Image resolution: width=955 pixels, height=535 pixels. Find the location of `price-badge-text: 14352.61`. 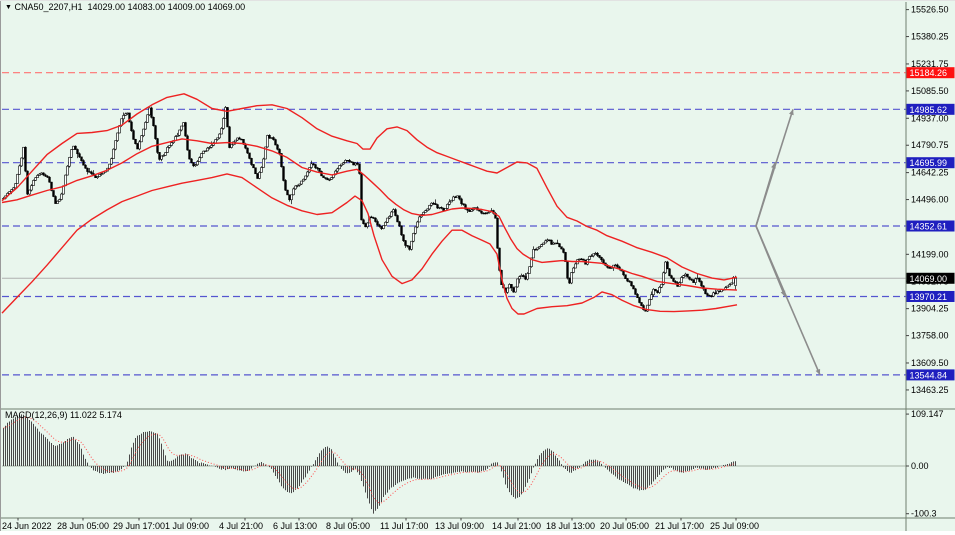

price-badge-text: 14352.61 is located at coordinates (929, 226).